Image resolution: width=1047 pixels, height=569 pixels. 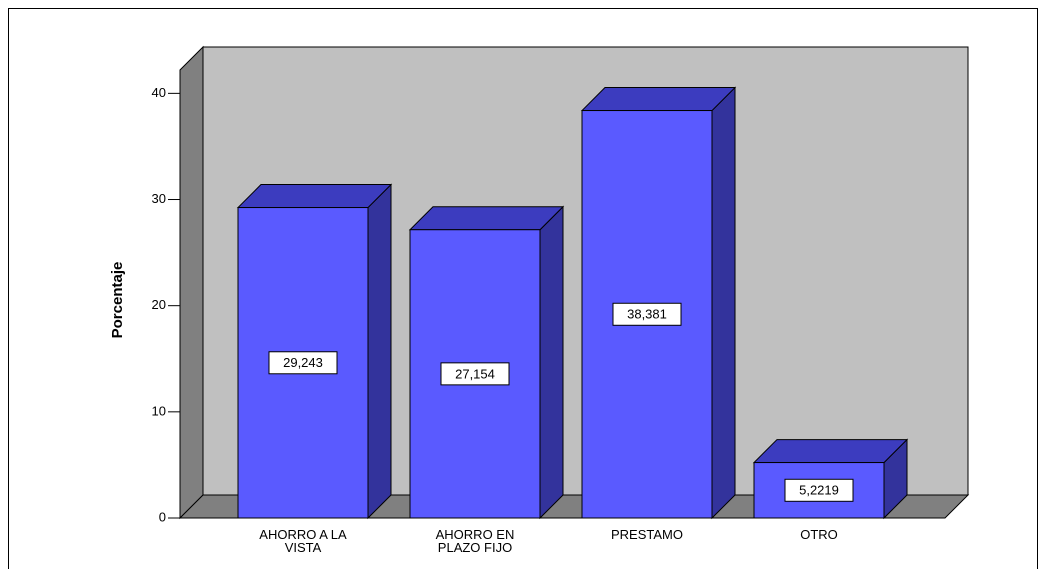 I want to click on value-label: 38,381, so click(x=647, y=314).